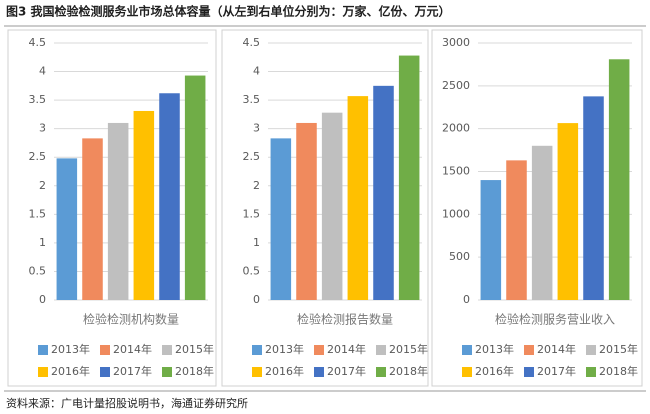  Describe the element at coordinates (459, 256) in the screenshot. I see `y-tick-label: 500` at that location.